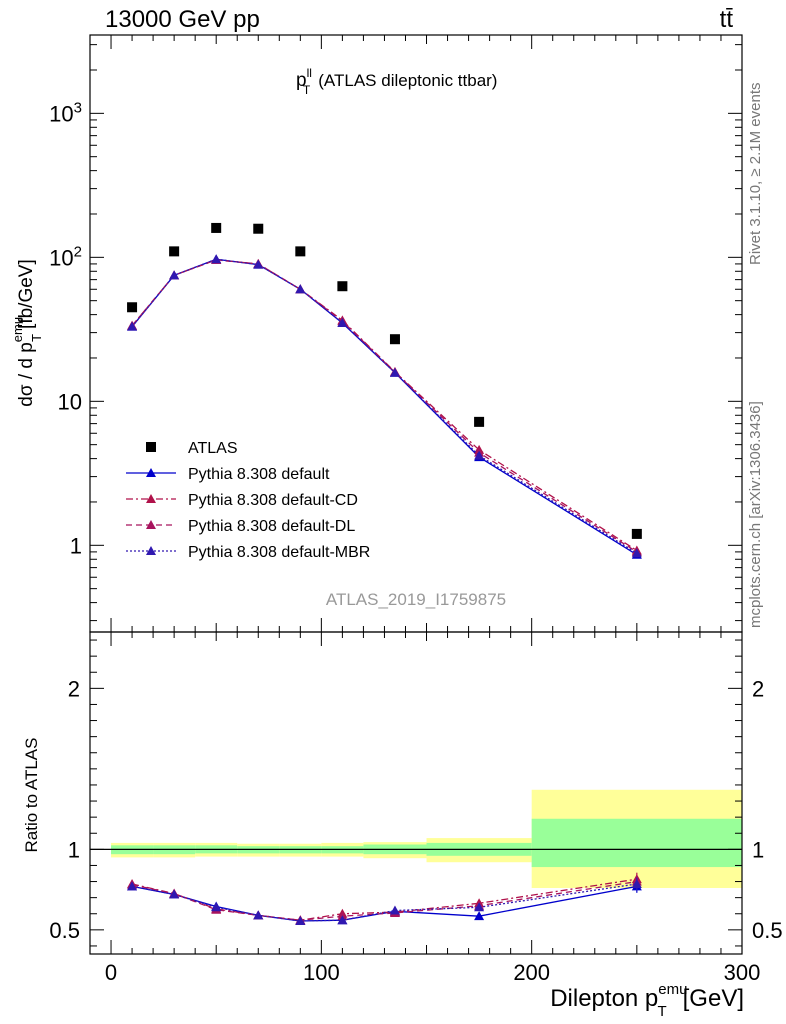  What do you see at coordinates (111, 972) in the screenshot?
I see `x-tick-label: 0` at bounding box center [111, 972].